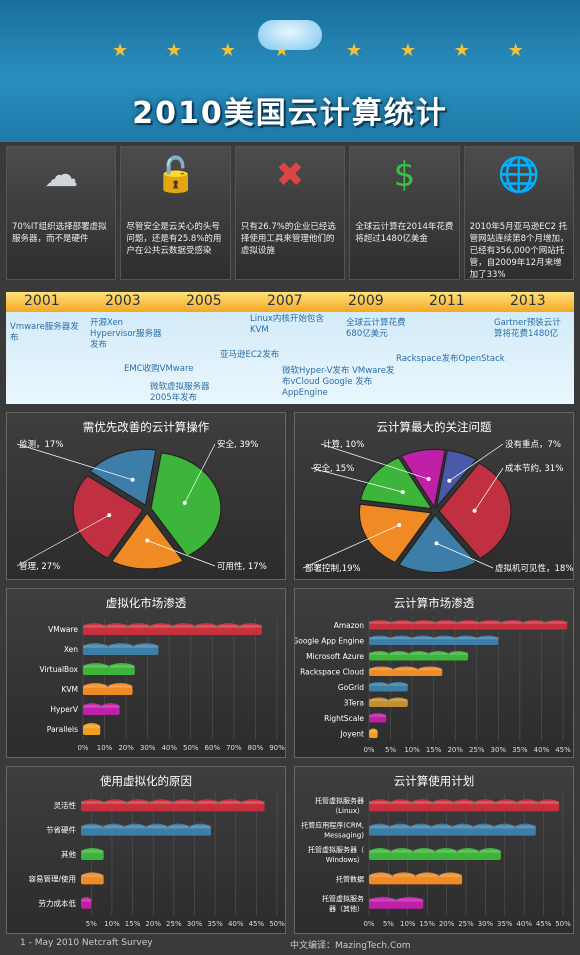 The width and height of the screenshot is (580, 955). Describe the element at coordinates (146, 781) in the screenshot. I see `bar-title-reasons: 使用虚拟化的原因` at that location.